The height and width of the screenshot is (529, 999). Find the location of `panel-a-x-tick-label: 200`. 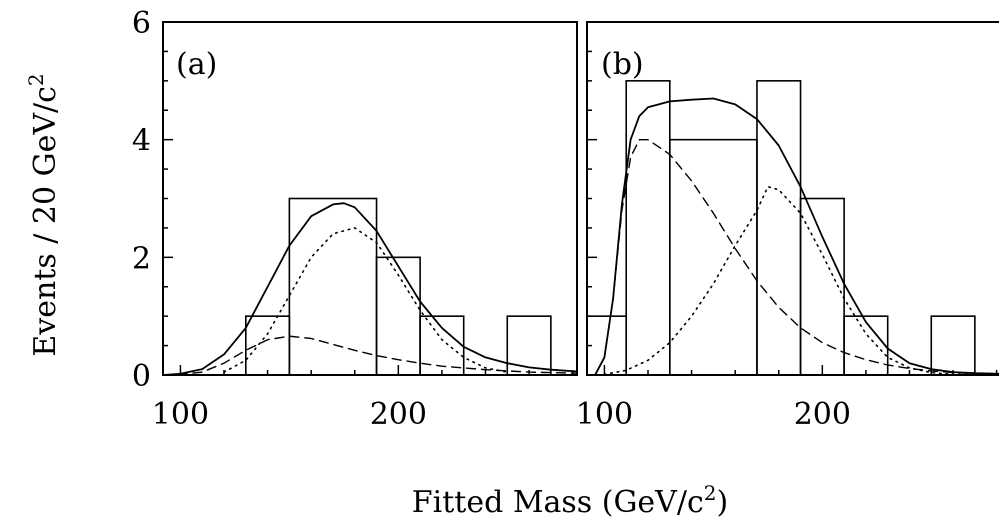

panel-a-x-tick-label: 200 is located at coordinates (398, 414).